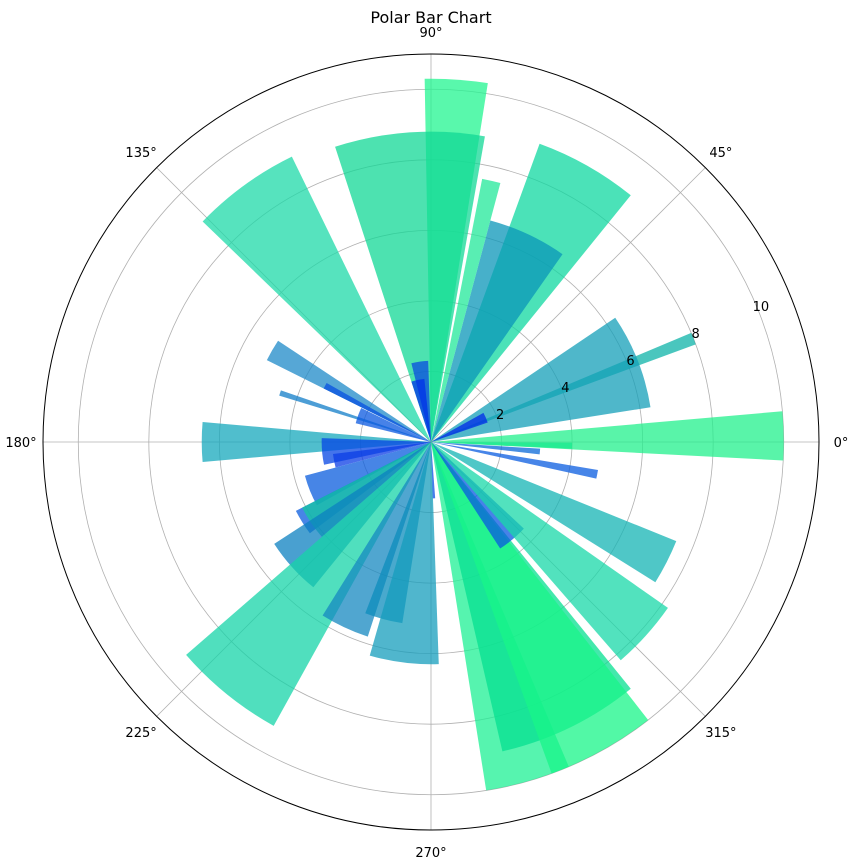 This screenshot has height=865, width=853. I want to click on radial-tick-labels: 2 4 6 8 10, so click(632, 361).